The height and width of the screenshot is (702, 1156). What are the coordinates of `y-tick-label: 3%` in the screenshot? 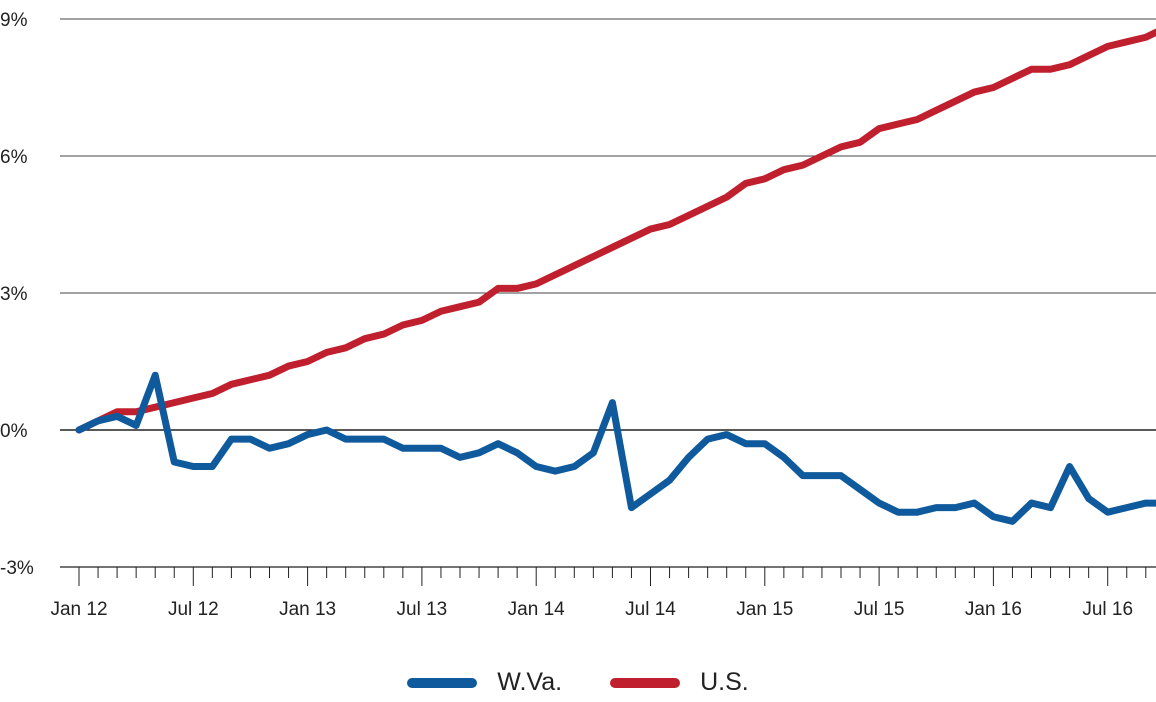 It's located at (14, 294).